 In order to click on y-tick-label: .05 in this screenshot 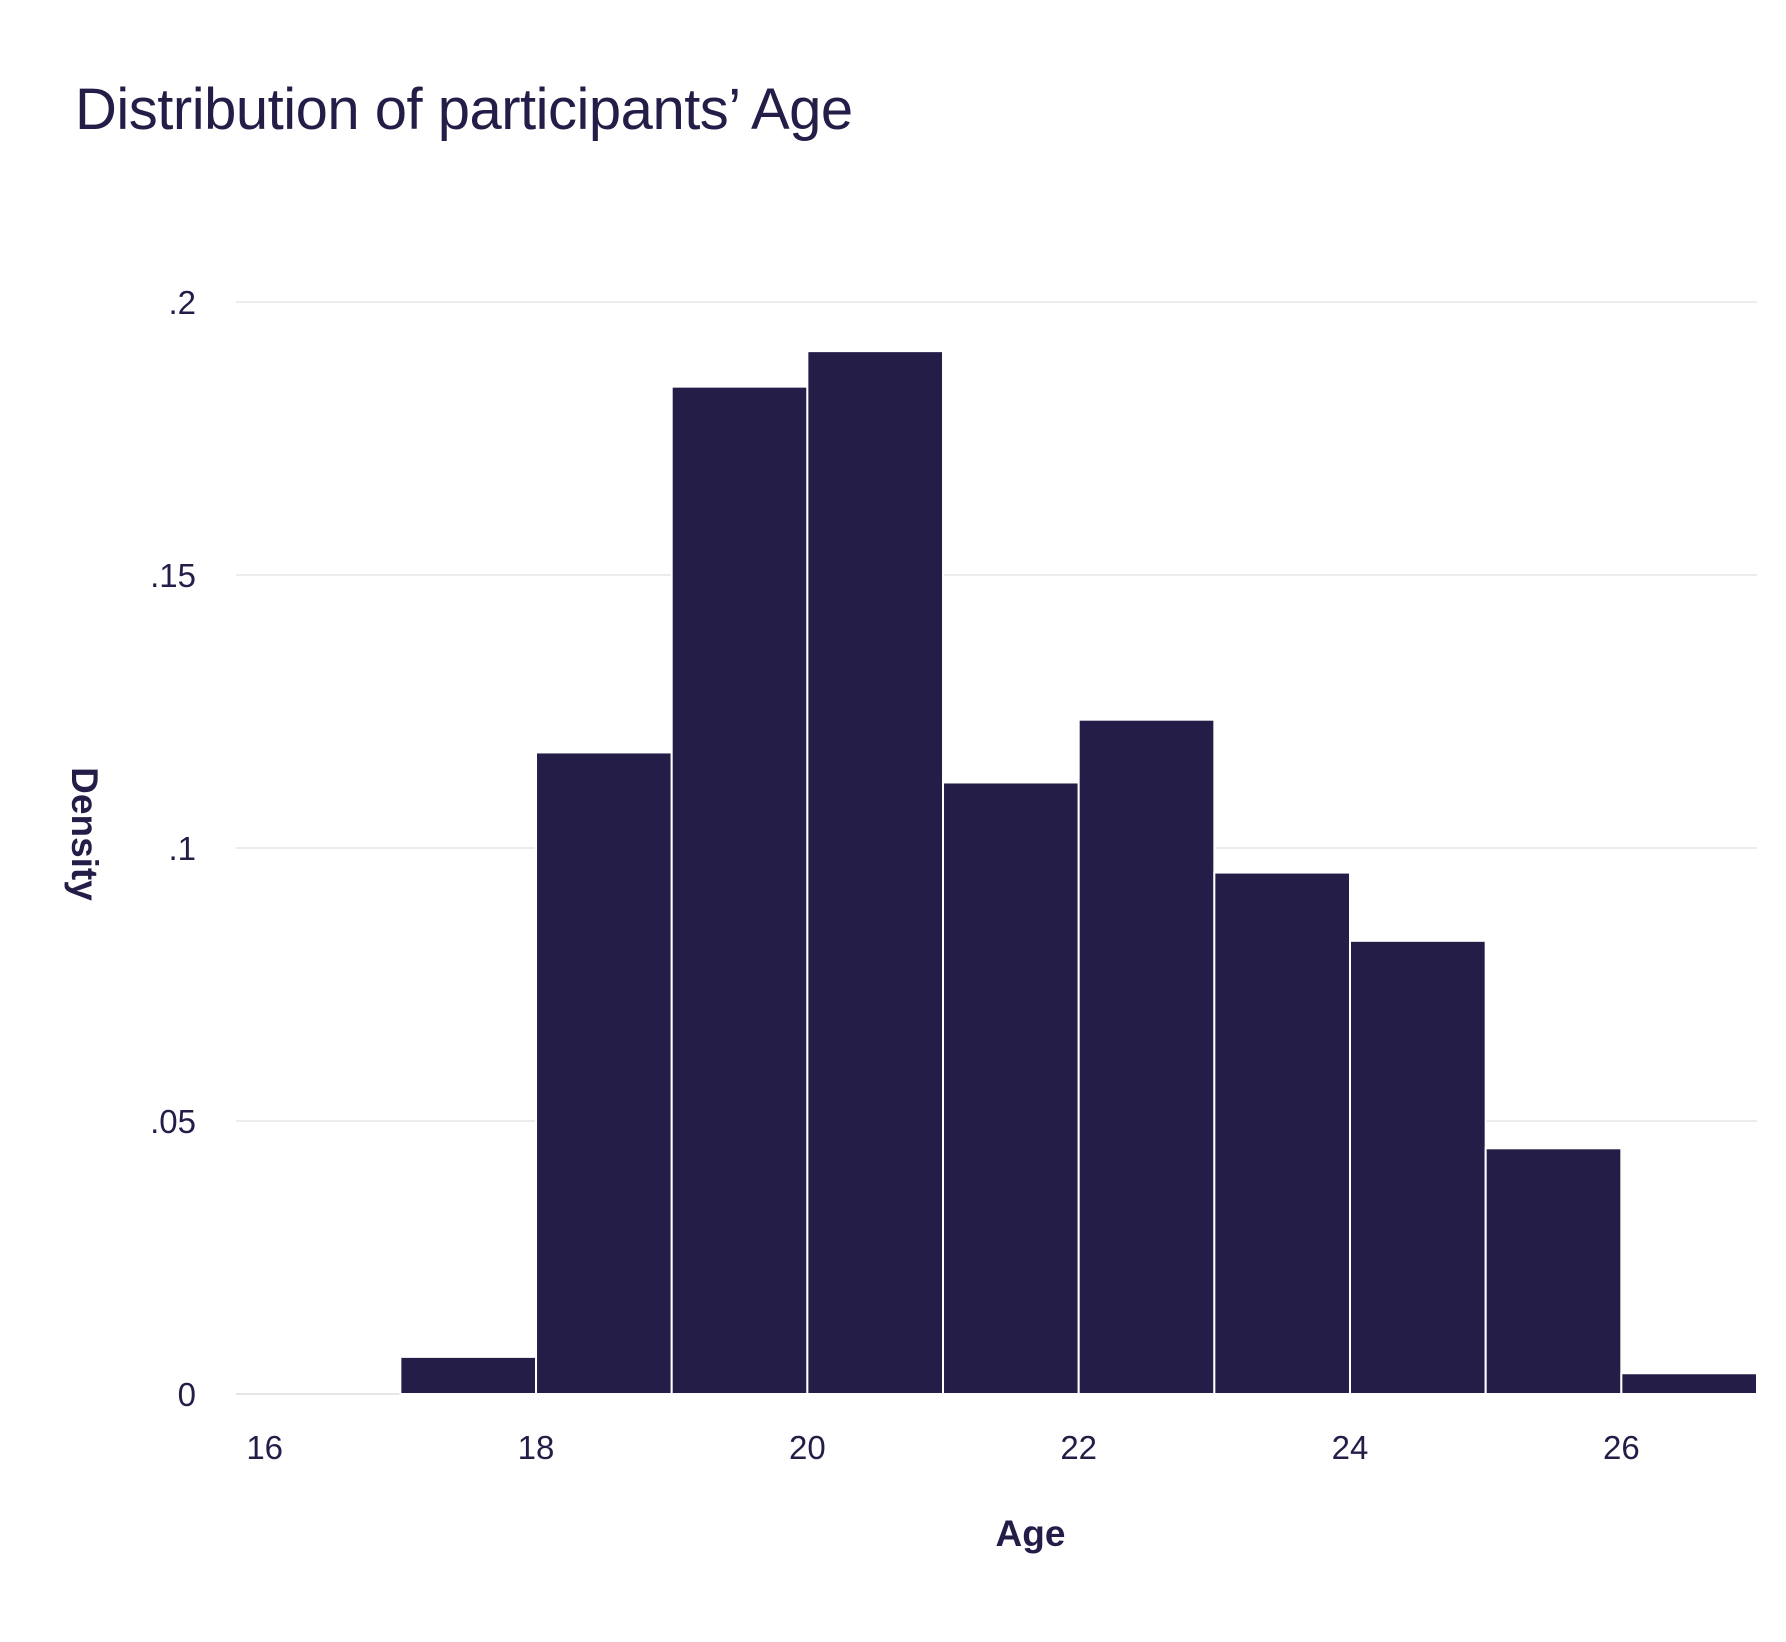, I will do `click(173, 1121)`.